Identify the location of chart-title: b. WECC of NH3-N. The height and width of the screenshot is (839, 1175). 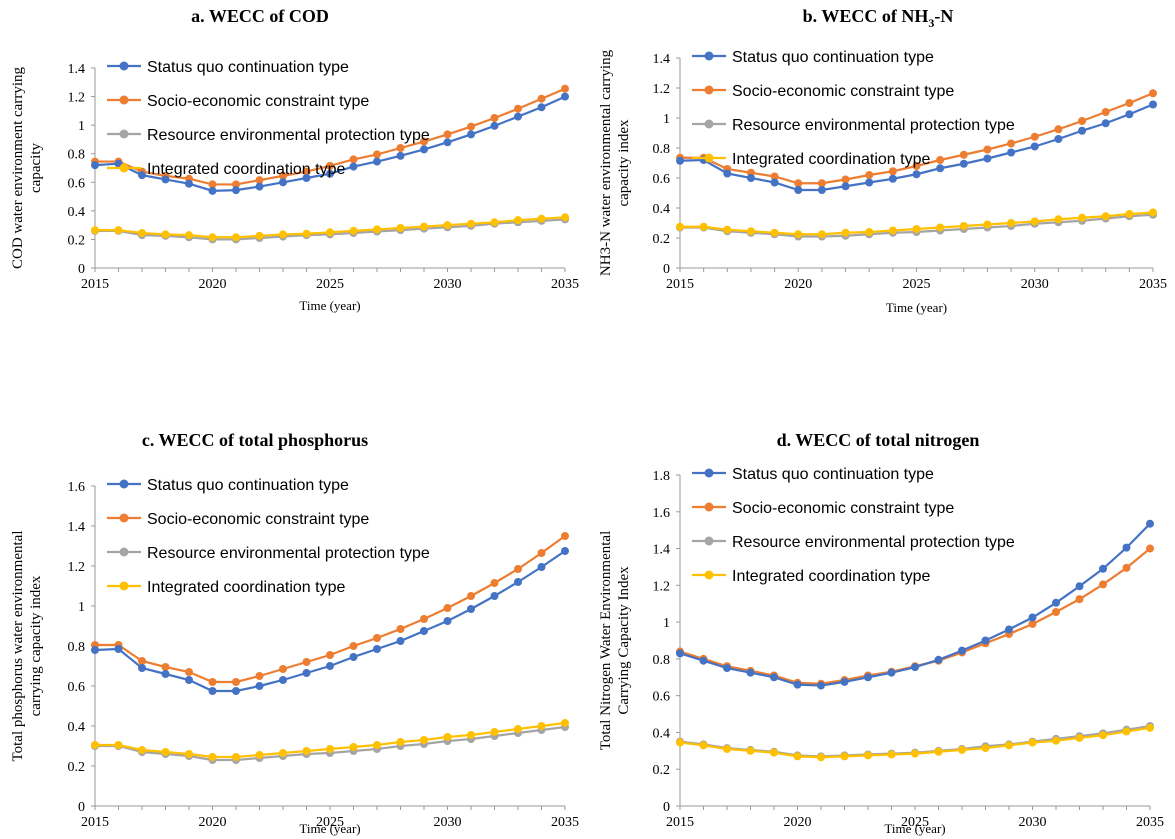
(878, 18).